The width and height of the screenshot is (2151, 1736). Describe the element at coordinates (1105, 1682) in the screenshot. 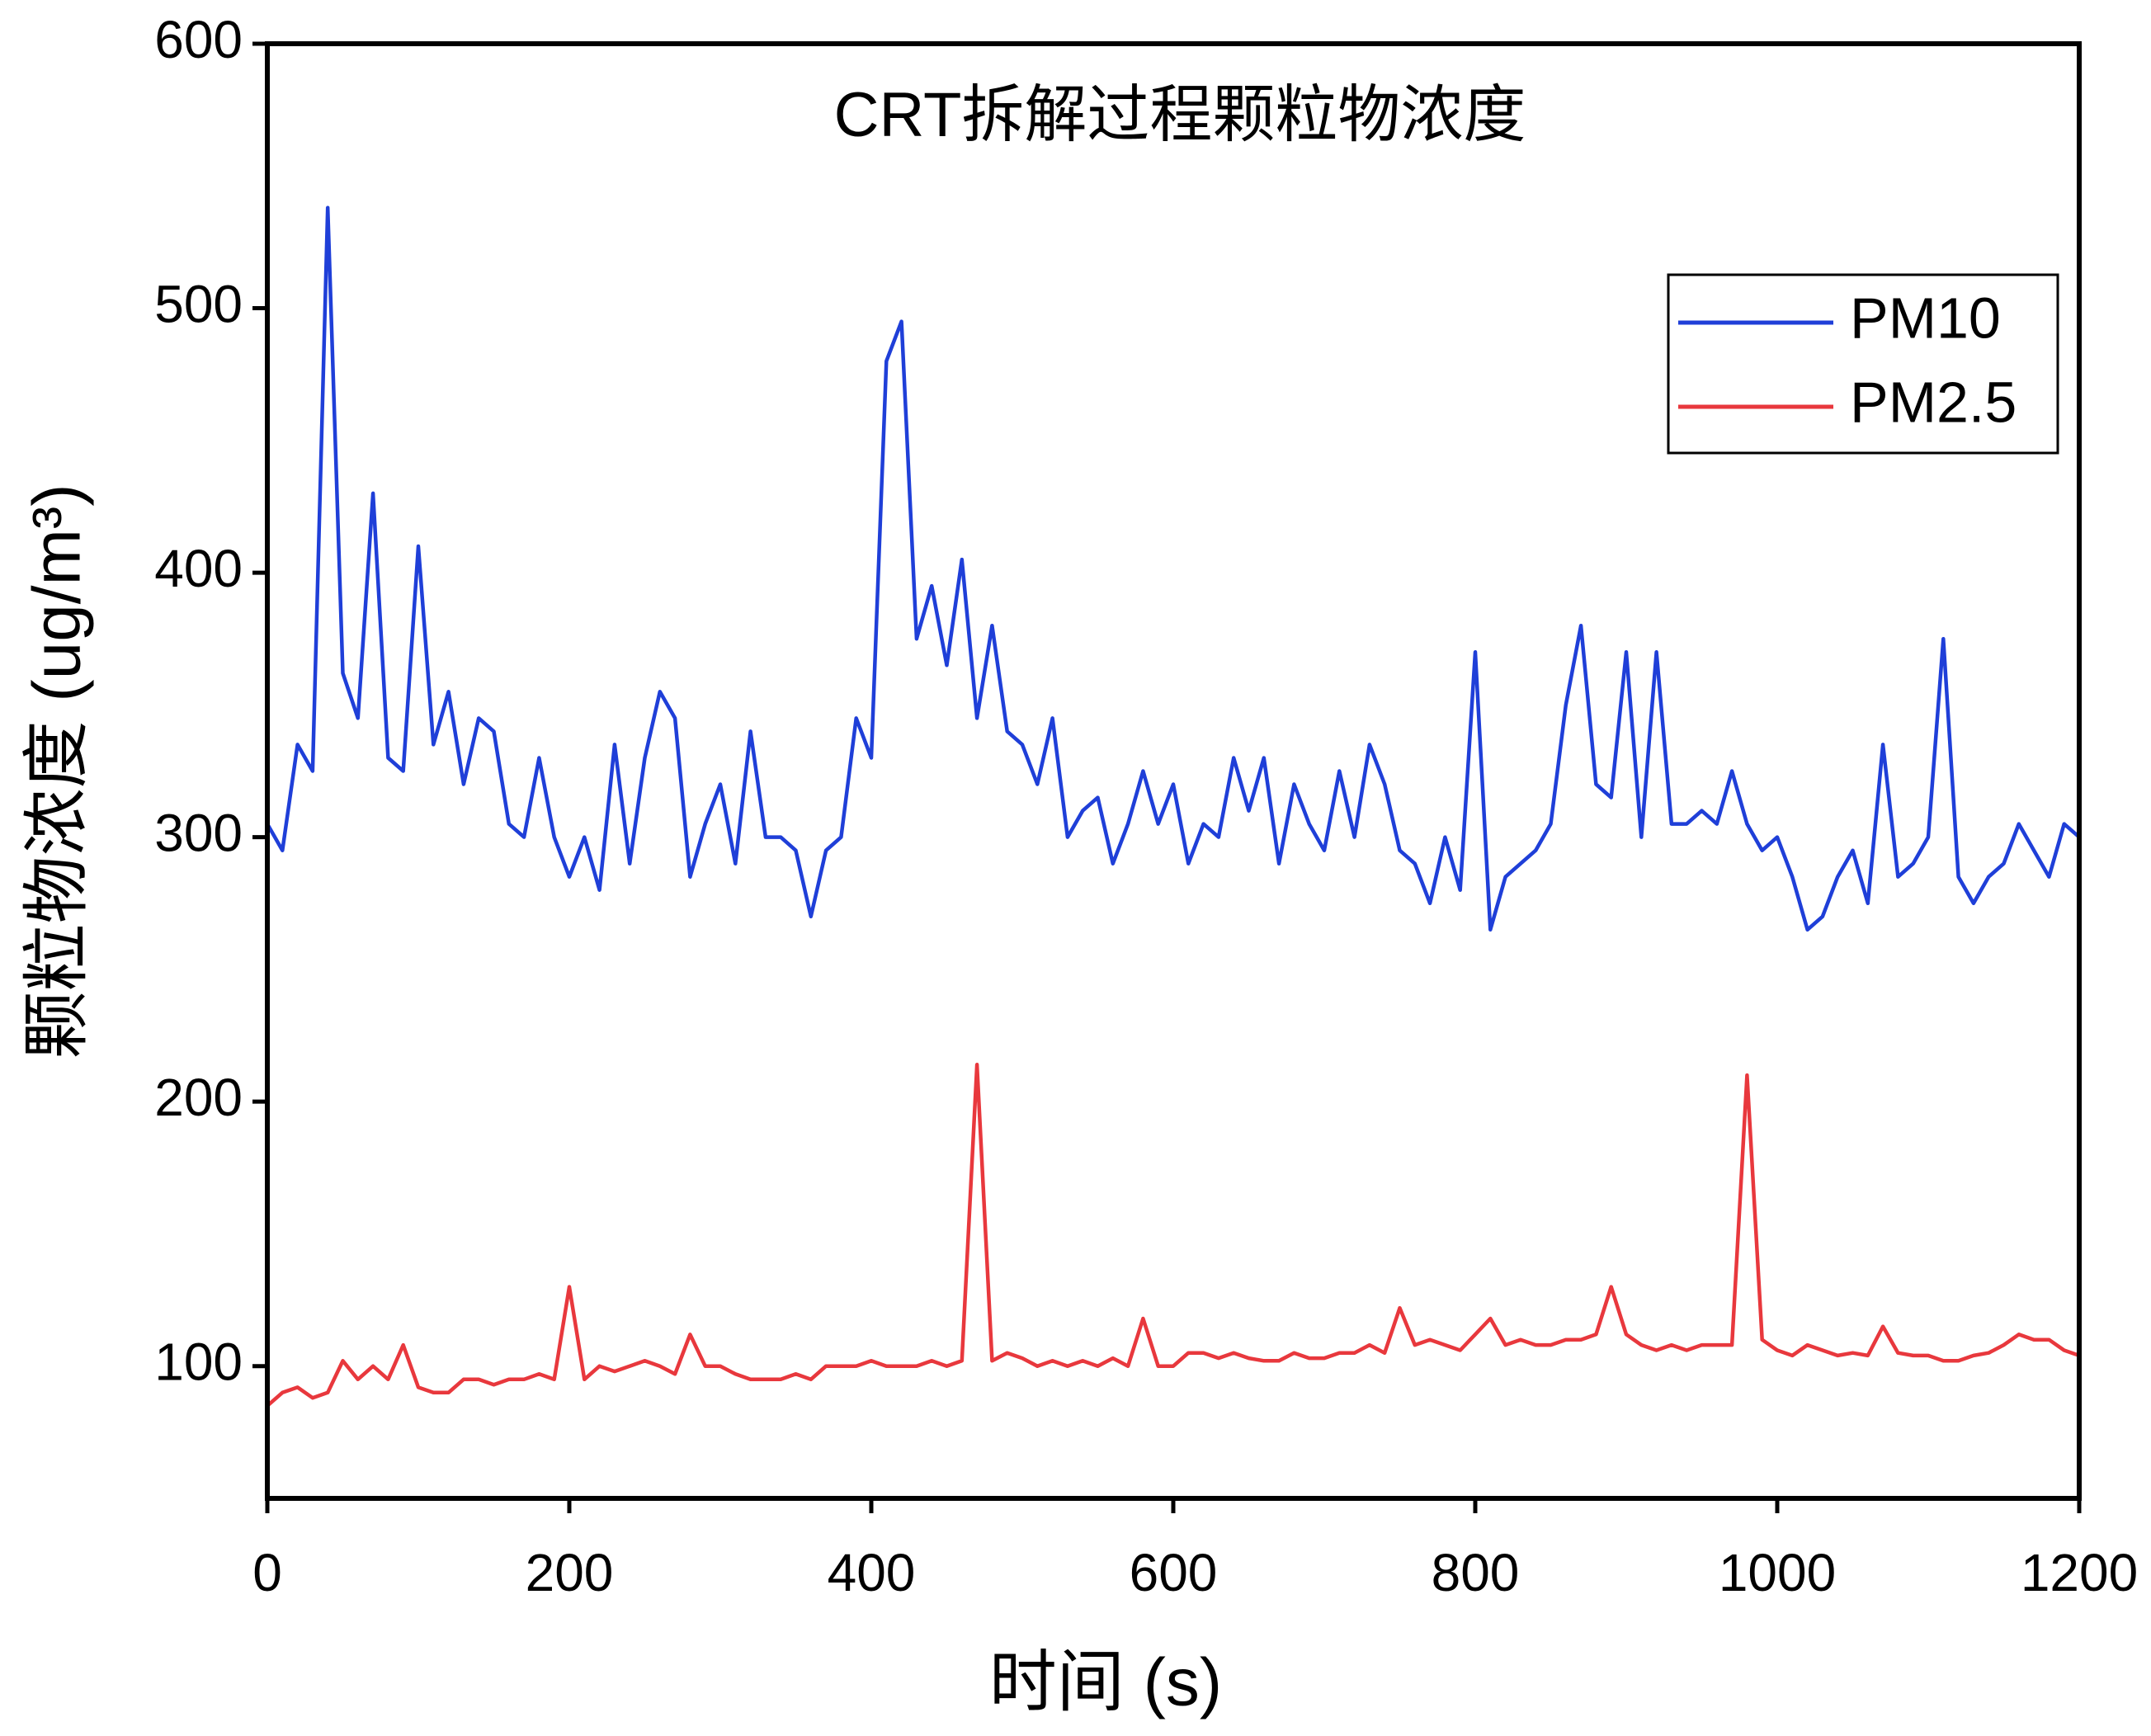

I see `x-axis-label: 时间 (s)` at that location.